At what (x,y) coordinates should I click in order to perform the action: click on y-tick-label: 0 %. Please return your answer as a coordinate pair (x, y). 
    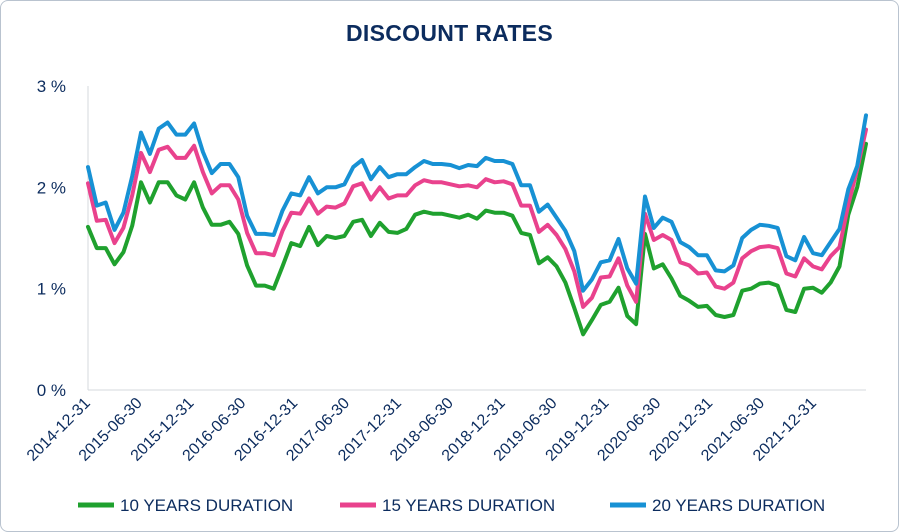
    Looking at the image, I should click on (51, 390).